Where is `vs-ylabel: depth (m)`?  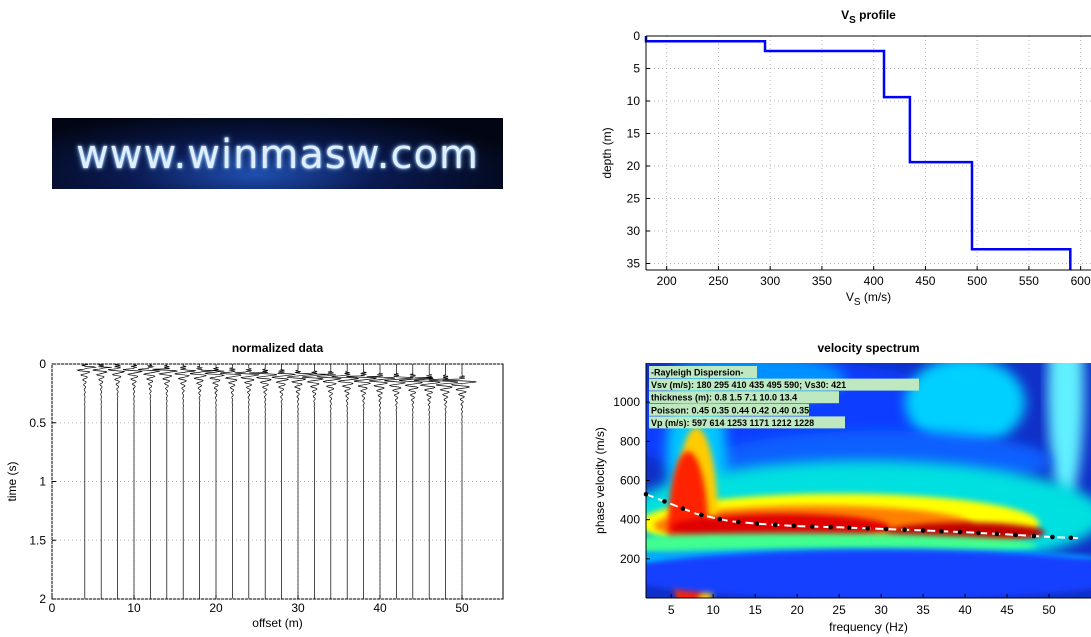
vs-ylabel: depth (m) is located at coordinates (607, 152).